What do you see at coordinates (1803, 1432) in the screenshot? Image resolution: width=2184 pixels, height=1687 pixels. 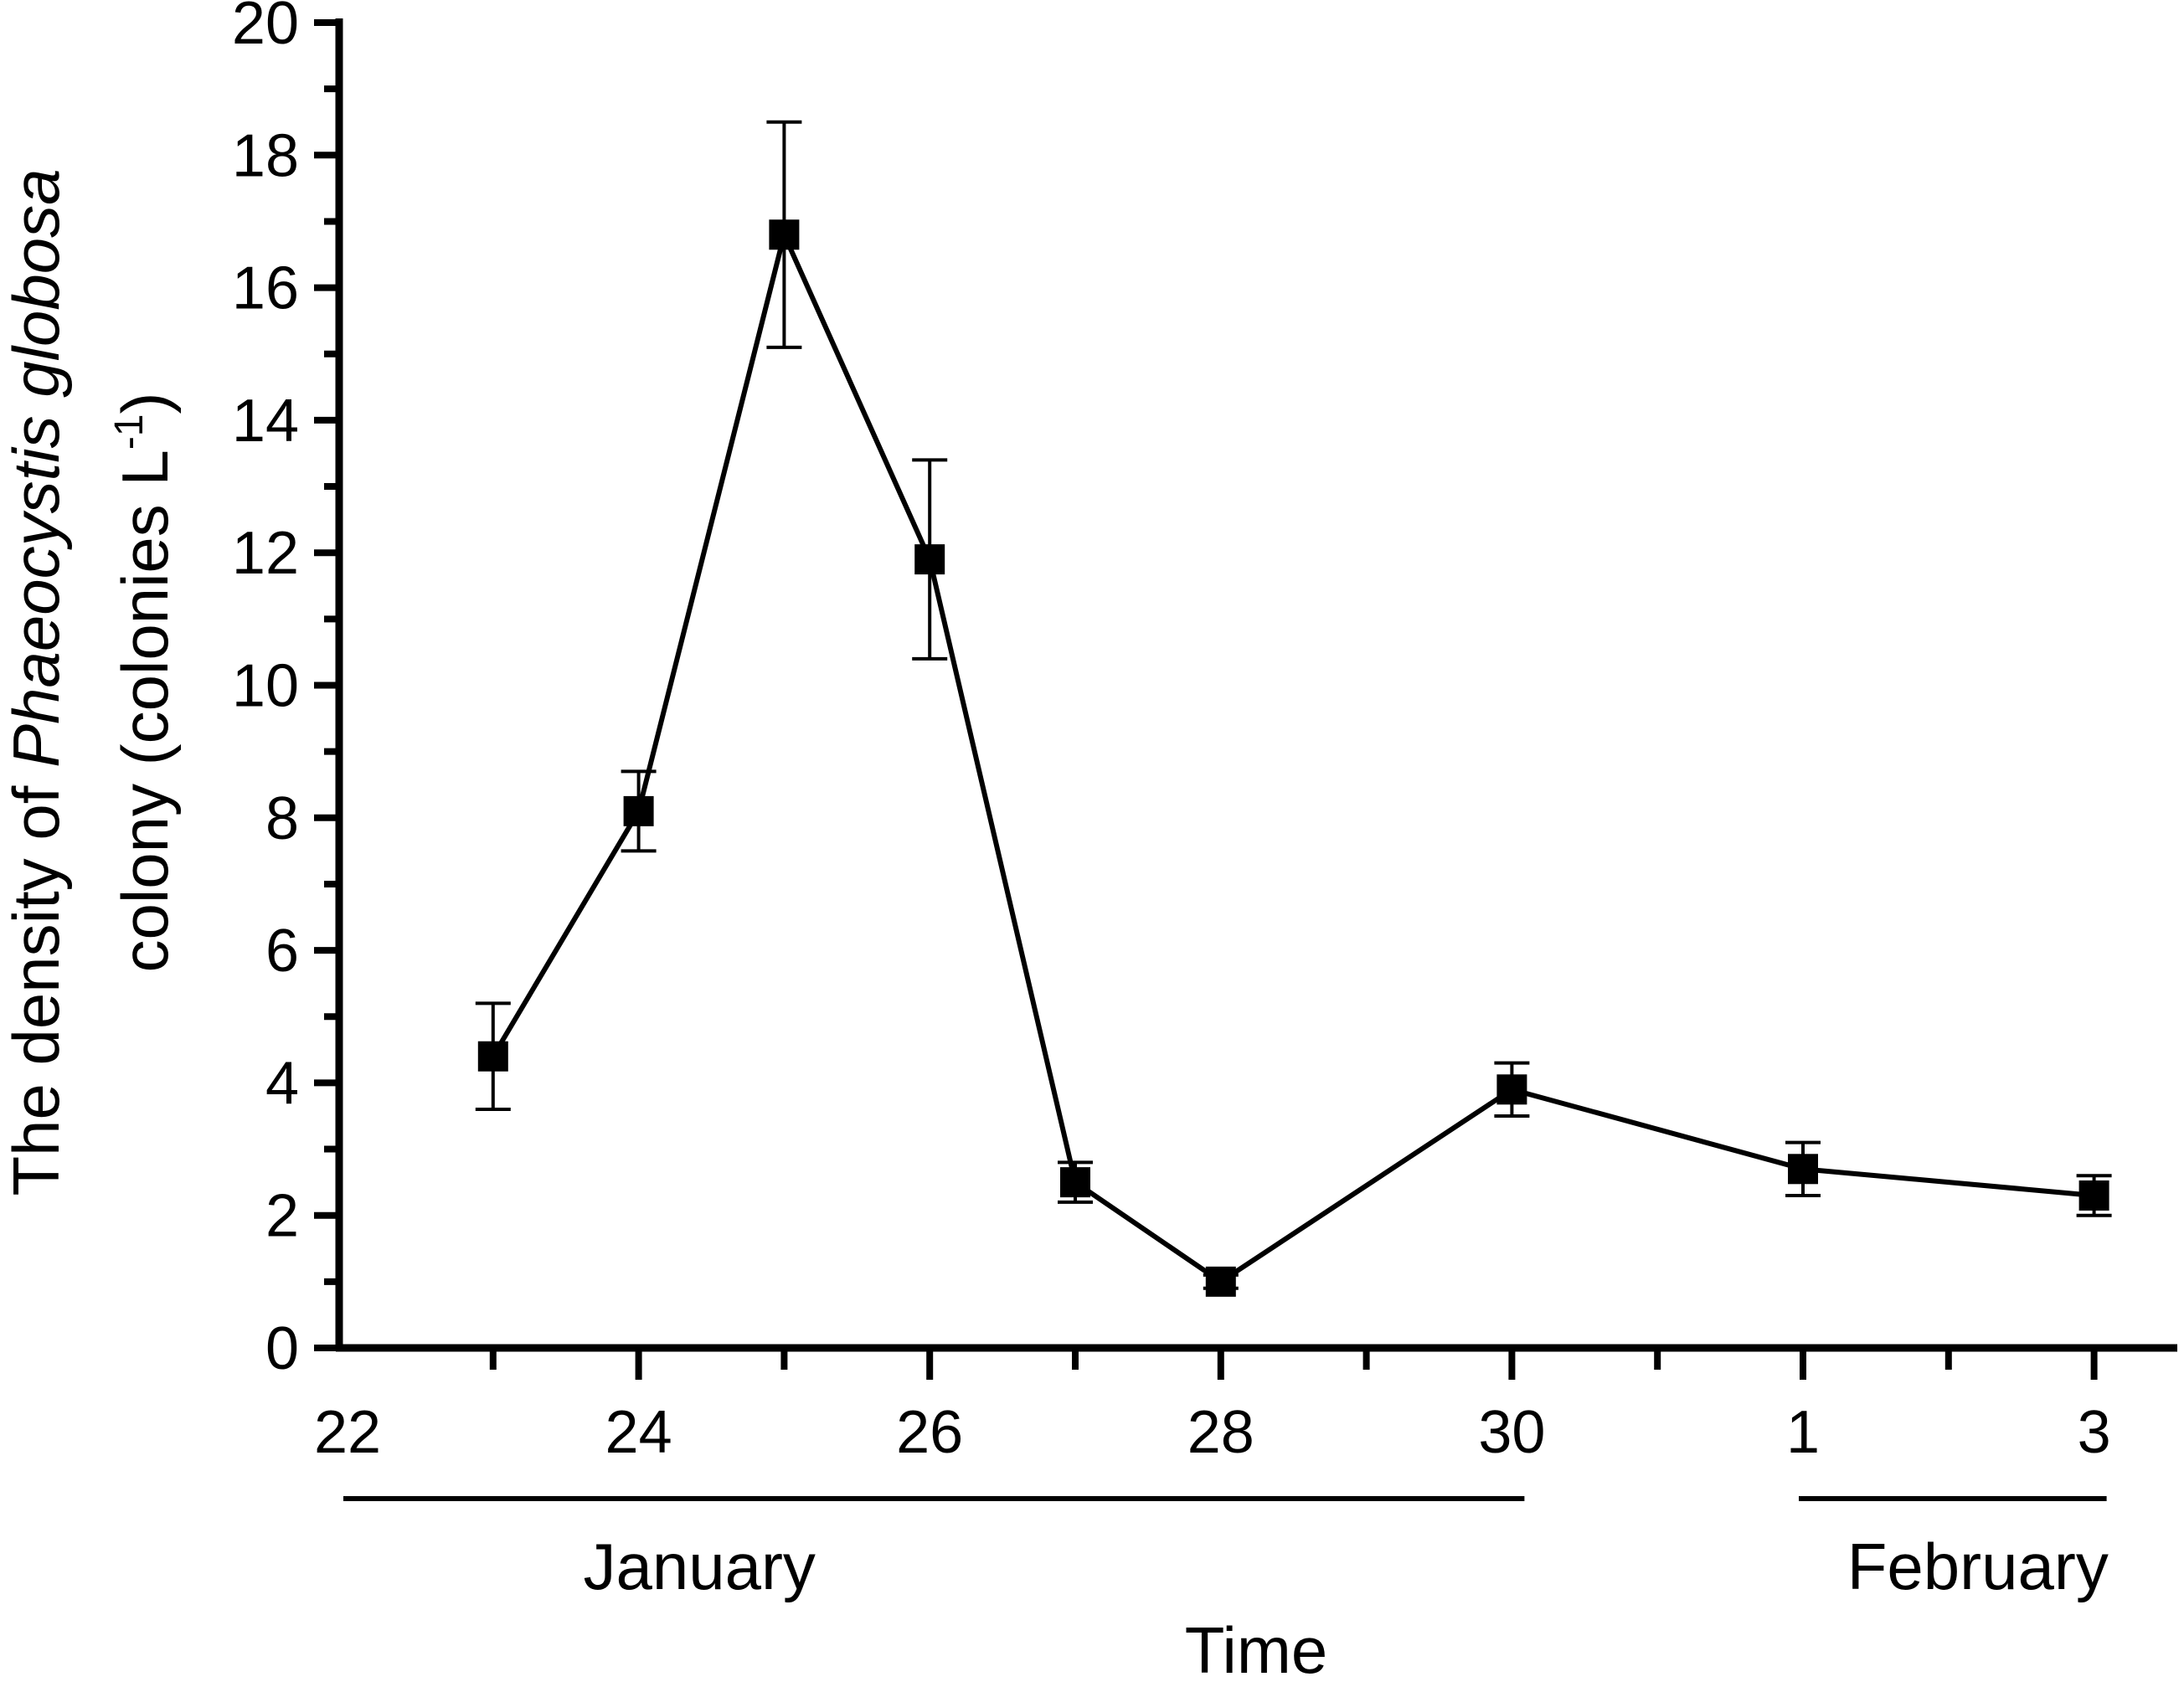 I see `x-tick-label: 1` at bounding box center [1803, 1432].